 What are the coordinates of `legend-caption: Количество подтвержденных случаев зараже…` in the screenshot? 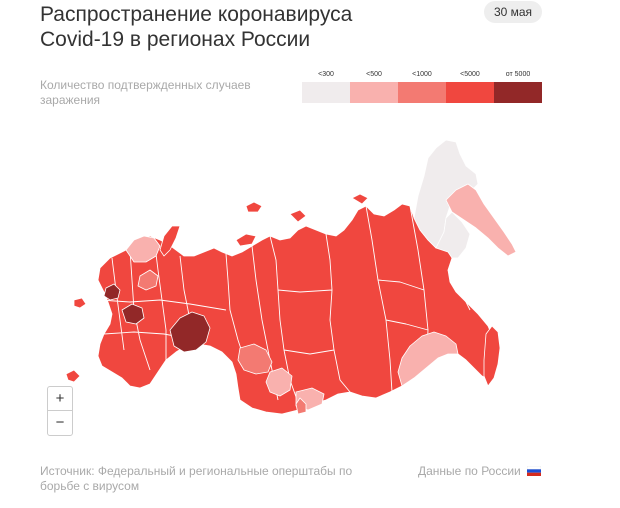 It's located at (145, 92).